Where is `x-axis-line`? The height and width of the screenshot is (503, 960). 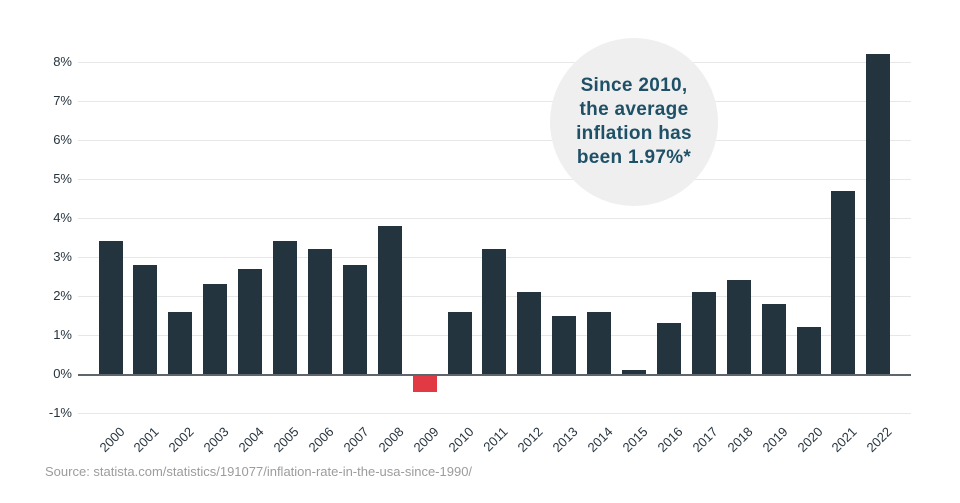 x-axis-line is located at coordinates (494, 375).